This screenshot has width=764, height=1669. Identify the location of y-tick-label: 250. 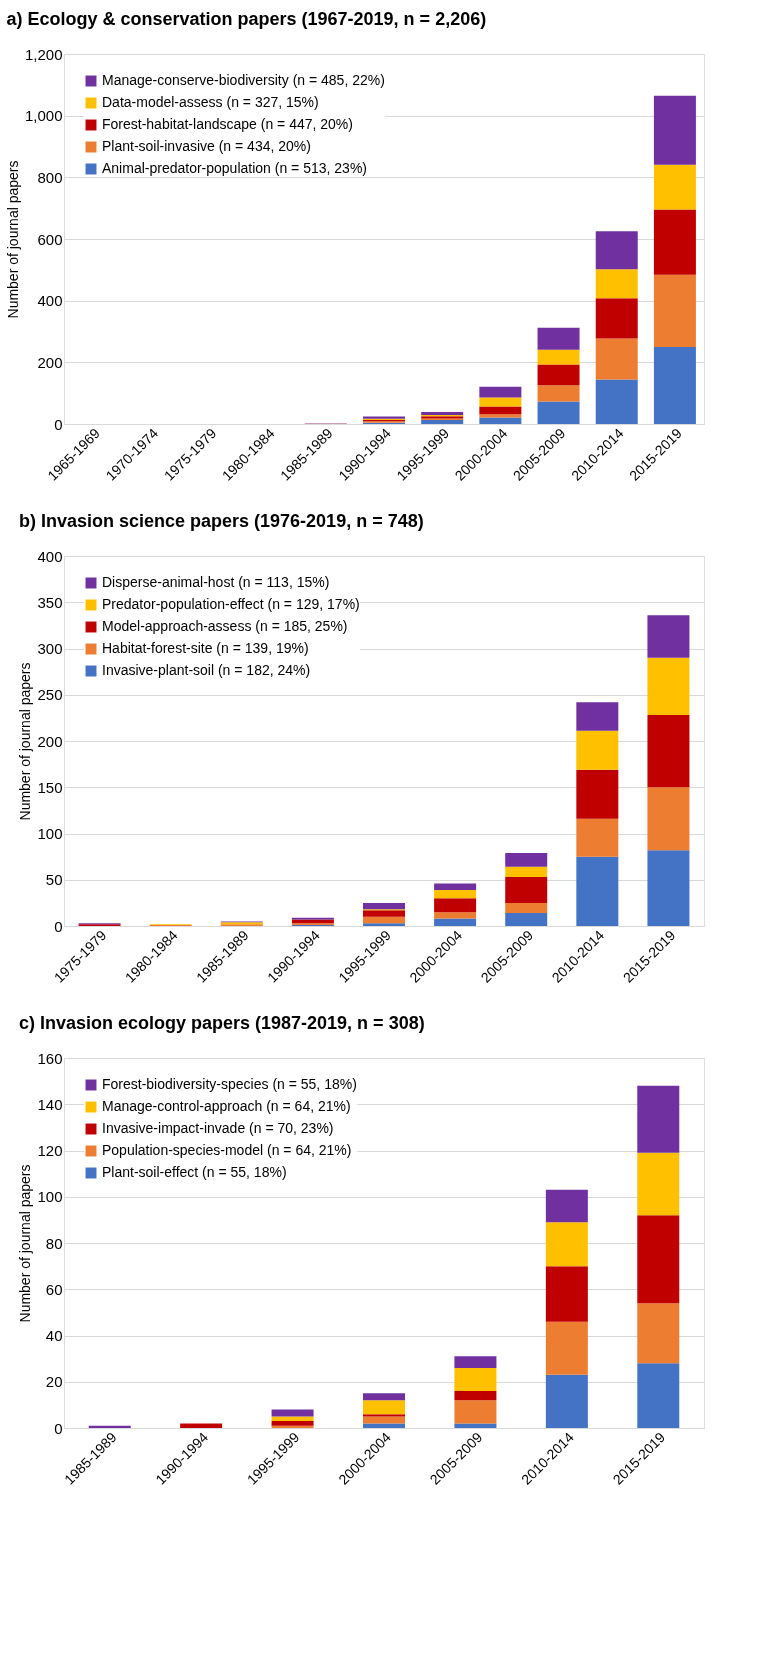
(50, 695).